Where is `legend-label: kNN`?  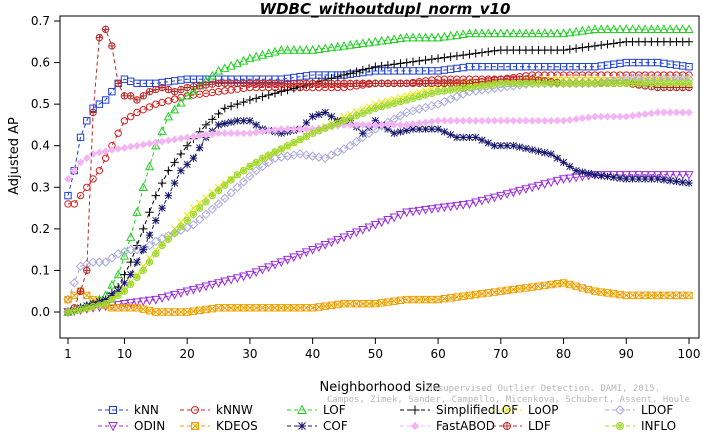 legend-label: kNN is located at coordinates (146, 410).